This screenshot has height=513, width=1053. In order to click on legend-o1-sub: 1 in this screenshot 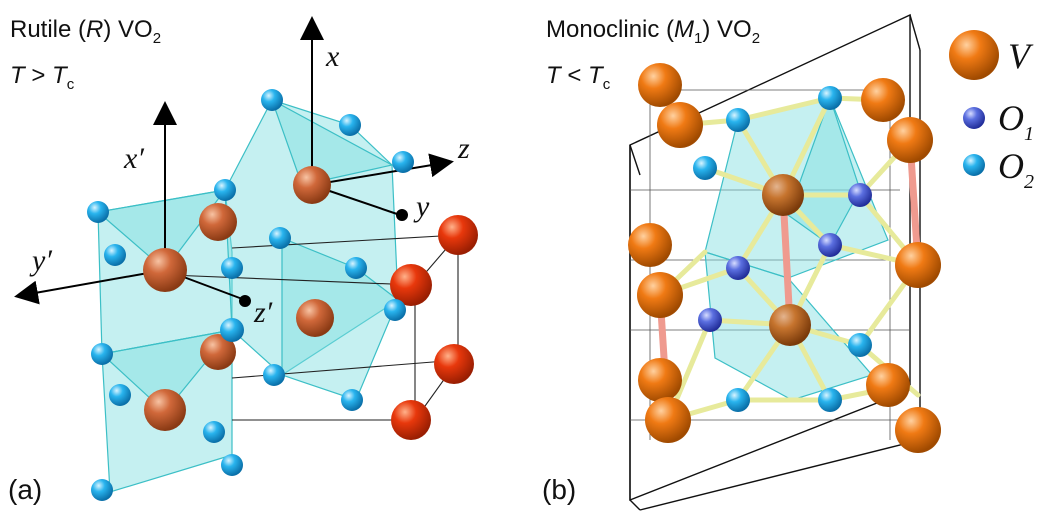, I will do `click(1029, 134)`.